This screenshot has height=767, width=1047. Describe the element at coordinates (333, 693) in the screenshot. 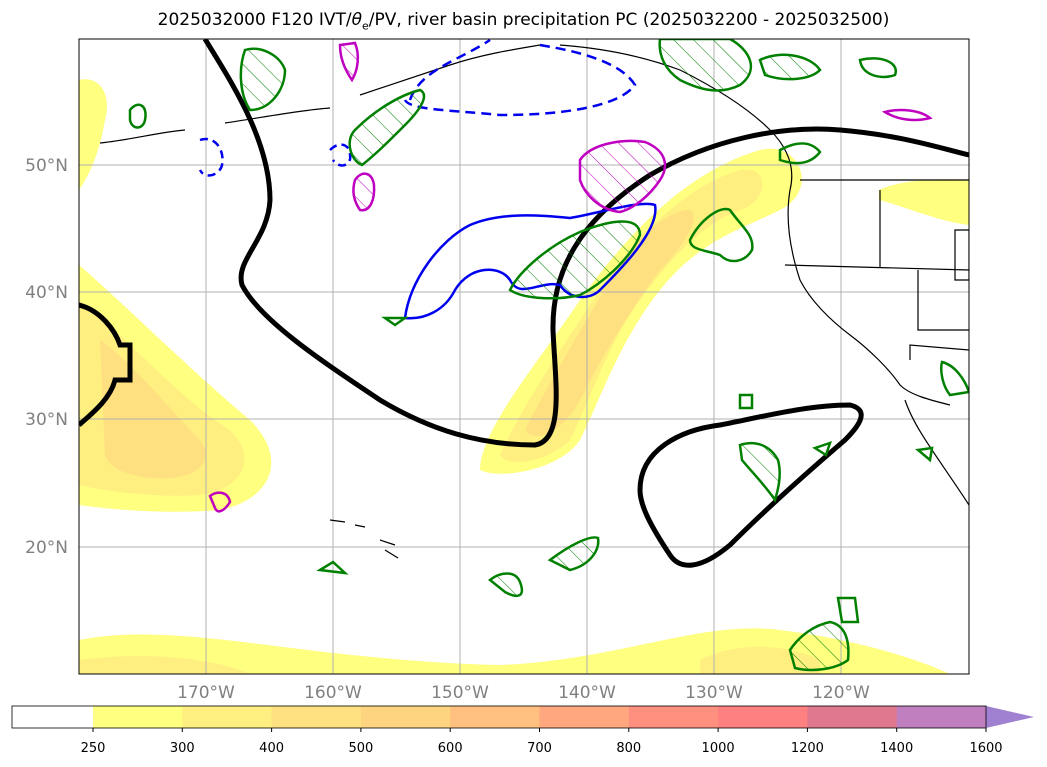

I see `lon-label-160w: 160°W` at that location.